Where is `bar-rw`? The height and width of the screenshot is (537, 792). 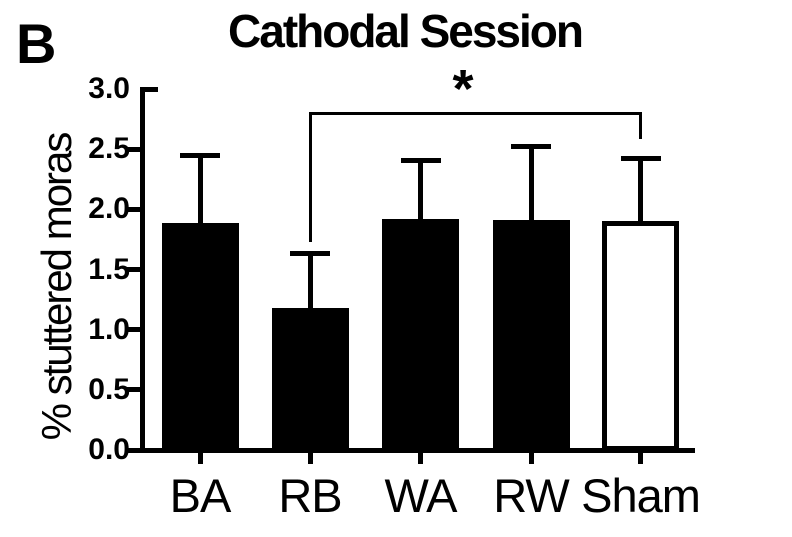
bar-rw is located at coordinates (531, 335).